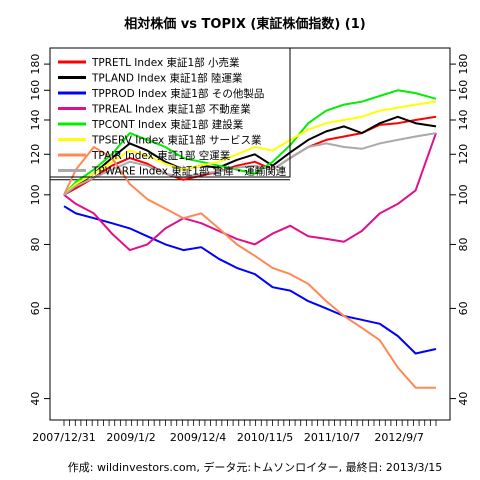 The width and height of the screenshot is (480, 480). Describe the element at coordinates (176, 140) in the screenshot. I see `legend-label-5: TPSERV Index 東証1部 サービス業` at that location.